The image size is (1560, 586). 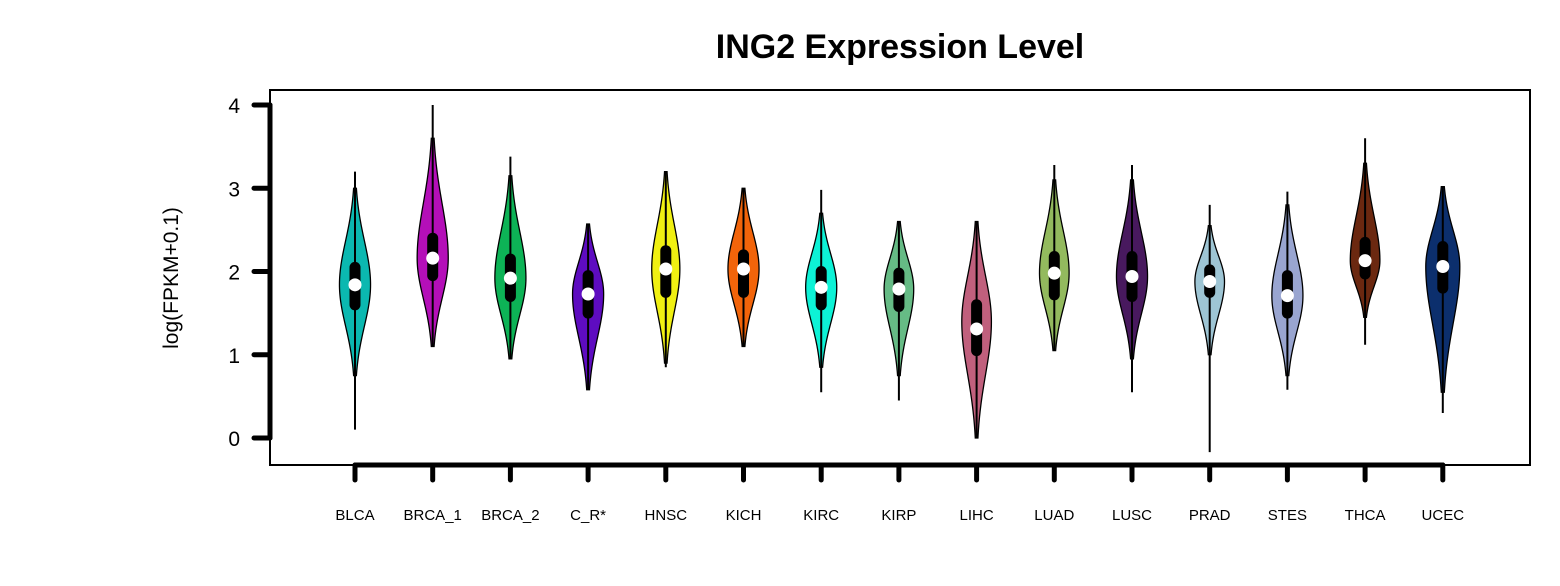 What do you see at coordinates (171, 278) in the screenshot?
I see `y-axis-label: log(FPKM+0.1)` at bounding box center [171, 278].